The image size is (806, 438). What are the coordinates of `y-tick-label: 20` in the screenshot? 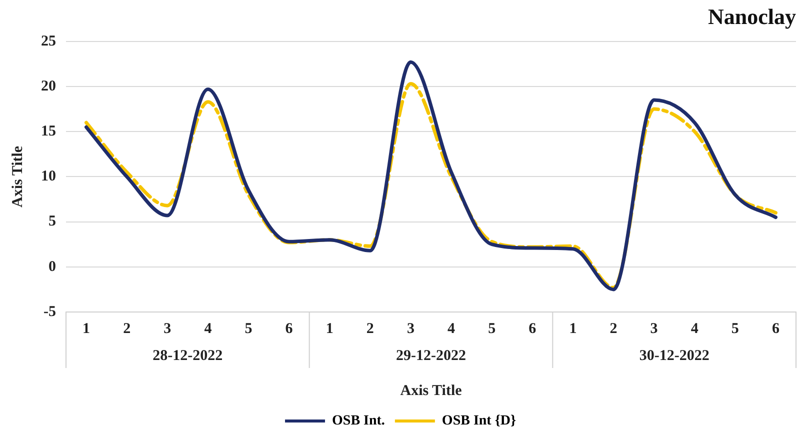 It's located at (48, 86).